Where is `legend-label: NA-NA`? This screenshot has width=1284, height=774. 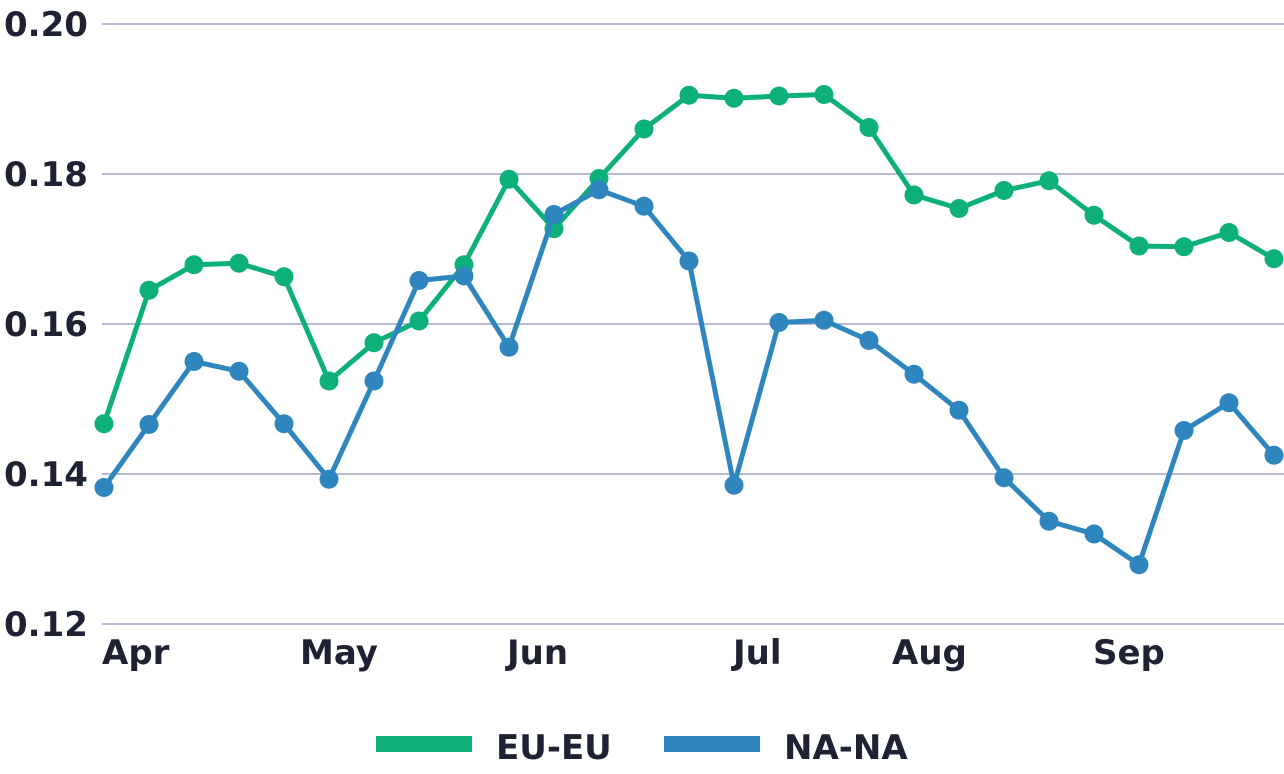 legend-label: NA-NA is located at coordinates (846, 748).